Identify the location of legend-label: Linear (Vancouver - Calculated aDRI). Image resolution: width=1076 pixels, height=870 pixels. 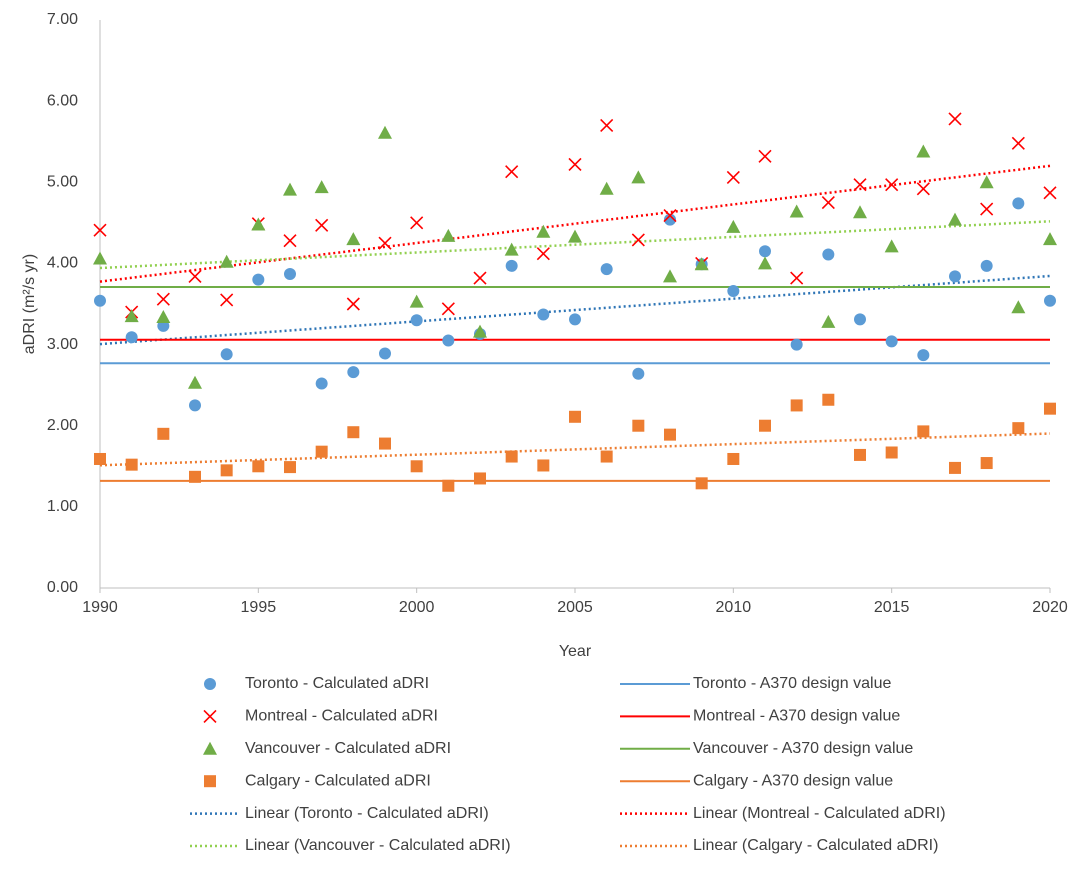
(378, 845).